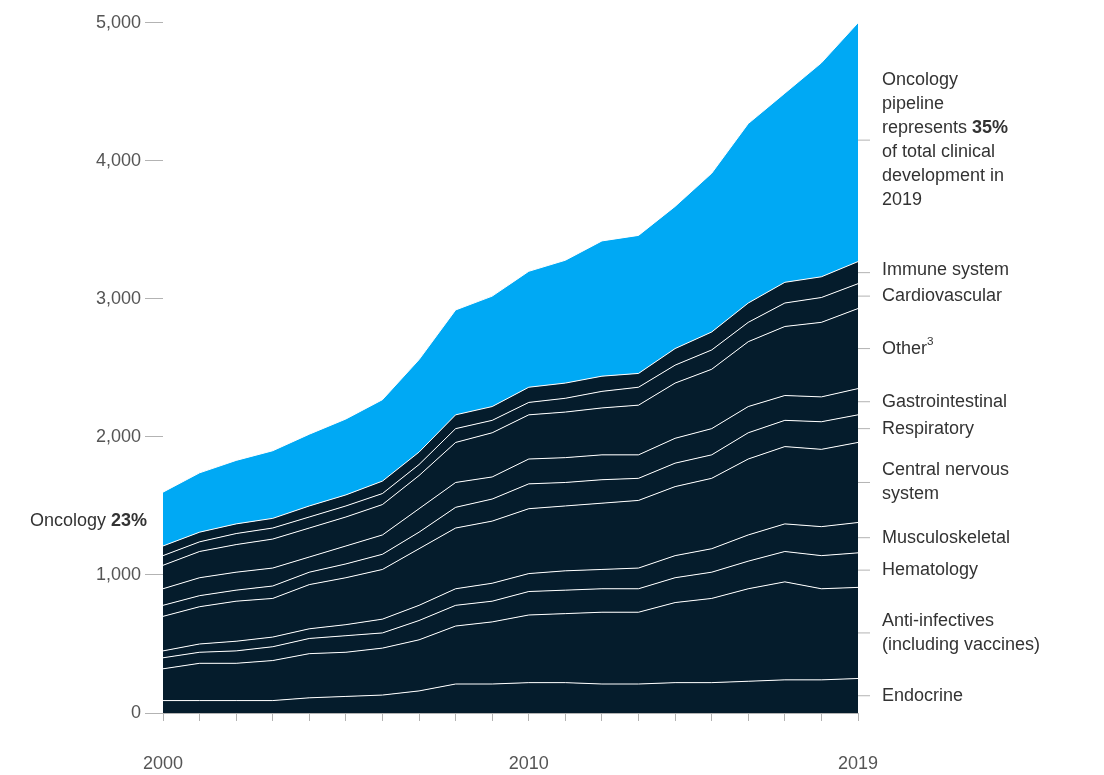  I want to click on x-tick-label: 2019, so click(858, 762).